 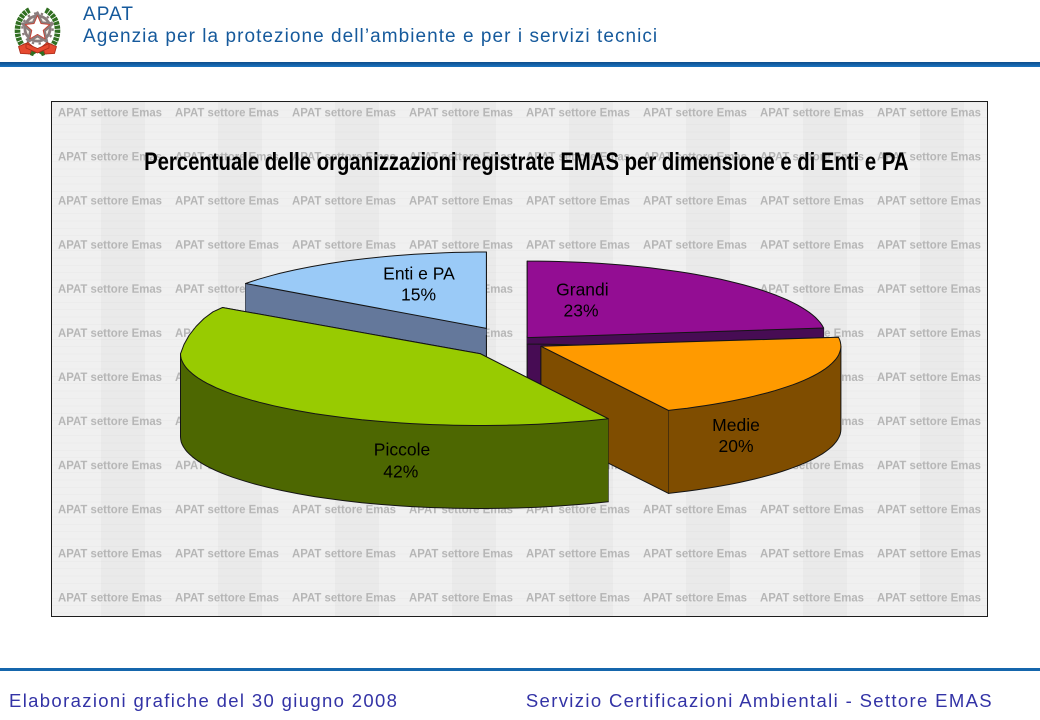 What do you see at coordinates (582, 290) in the screenshot?
I see `svg-text: Grandi` at bounding box center [582, 290].